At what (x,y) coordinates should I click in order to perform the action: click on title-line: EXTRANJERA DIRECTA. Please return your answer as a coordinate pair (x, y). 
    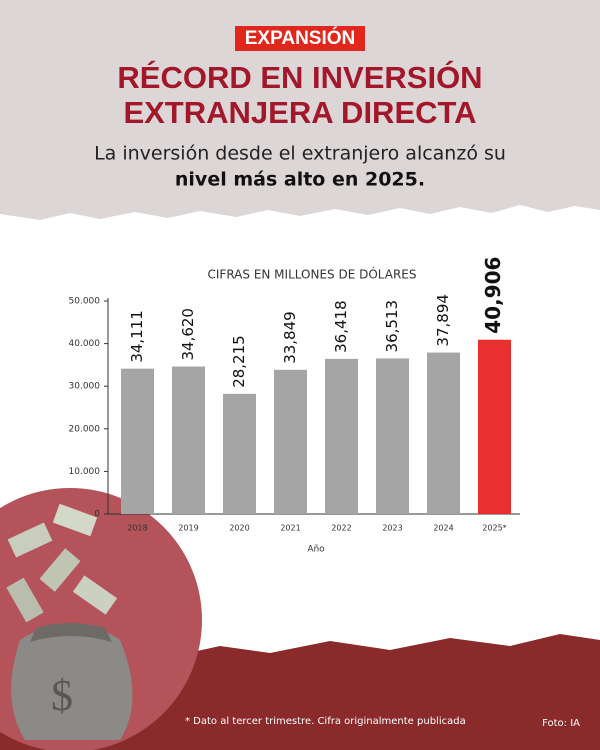
    Looking at the image, I should click on (299, 112).